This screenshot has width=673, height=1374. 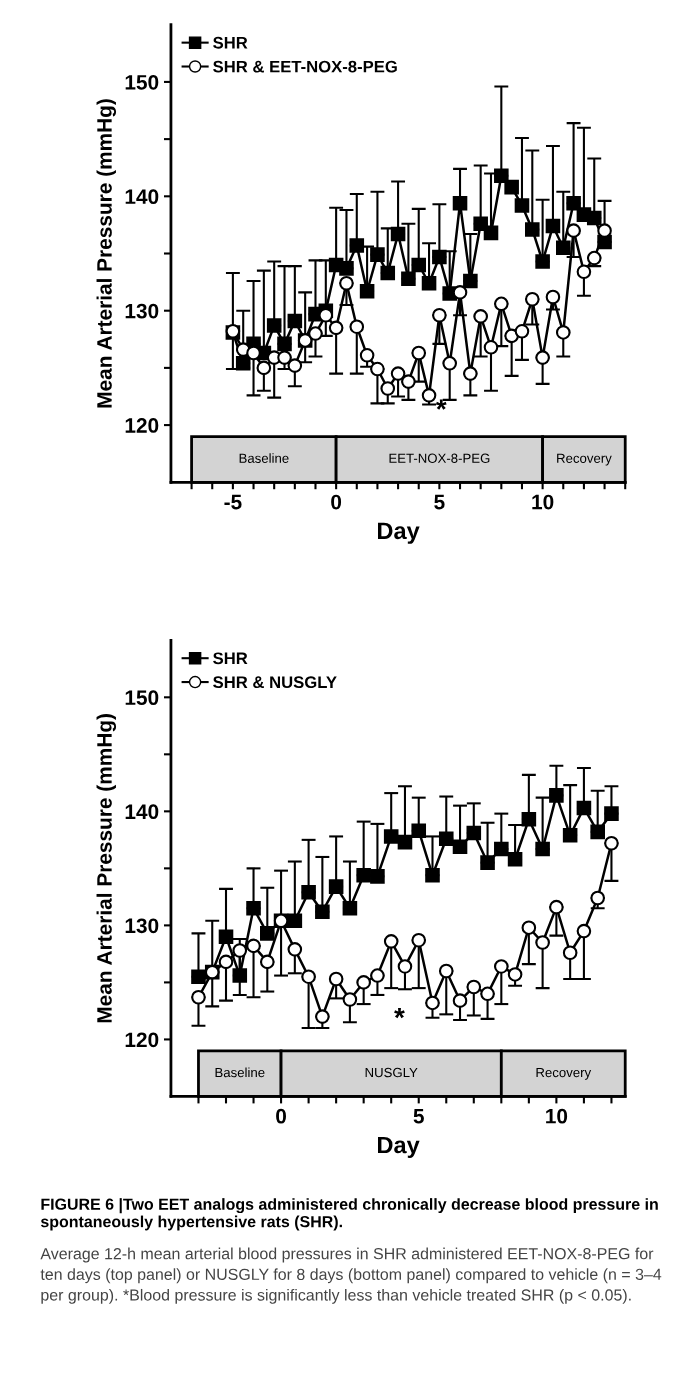 I want to click on band-label: EET-NOX-8-PEG, so click(x=439, y=458).